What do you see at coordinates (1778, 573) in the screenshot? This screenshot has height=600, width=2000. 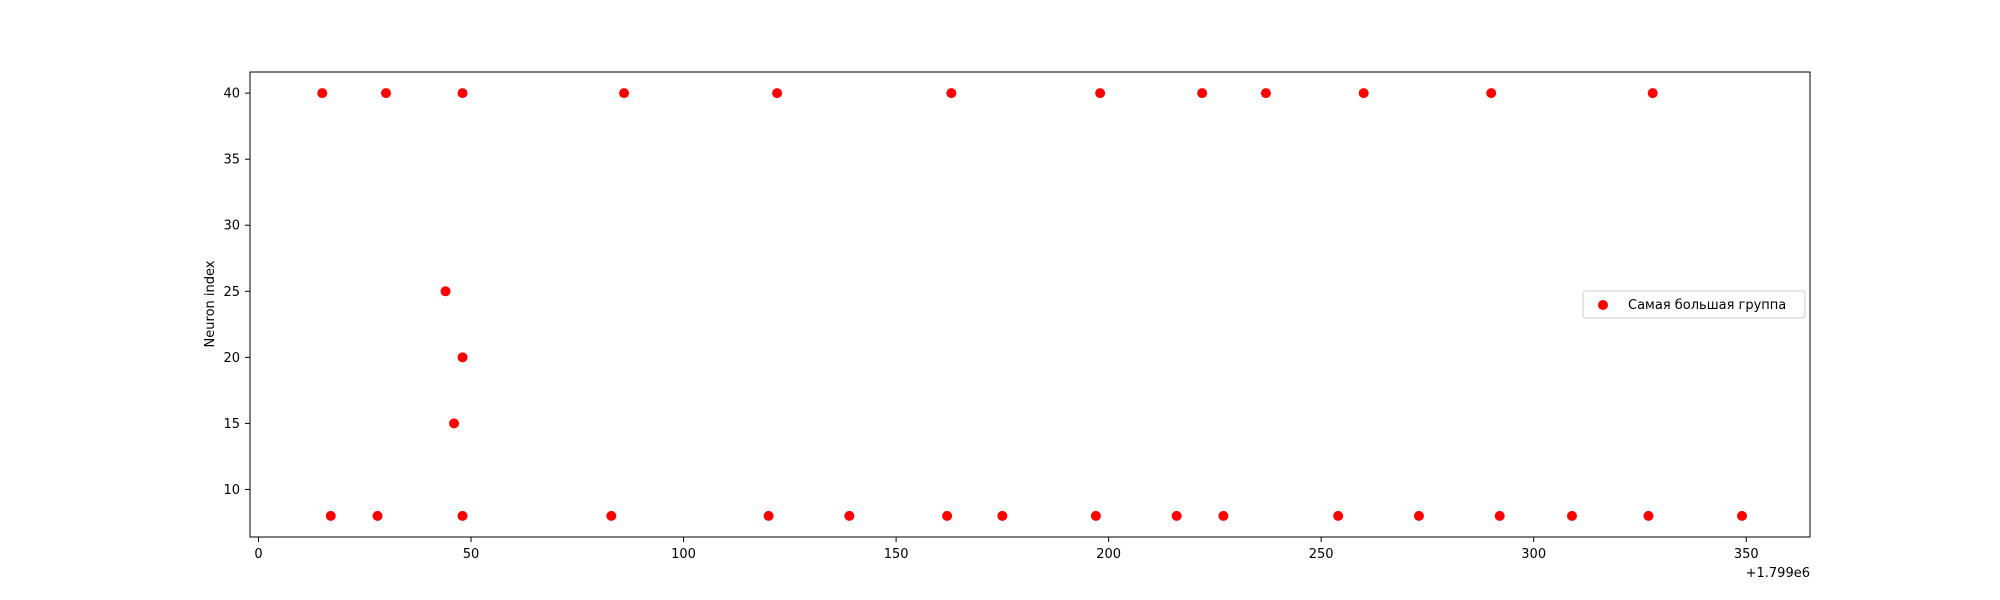 I see `x-axis-offset-label: +1.799e6` at bounding box center [1778, 573].